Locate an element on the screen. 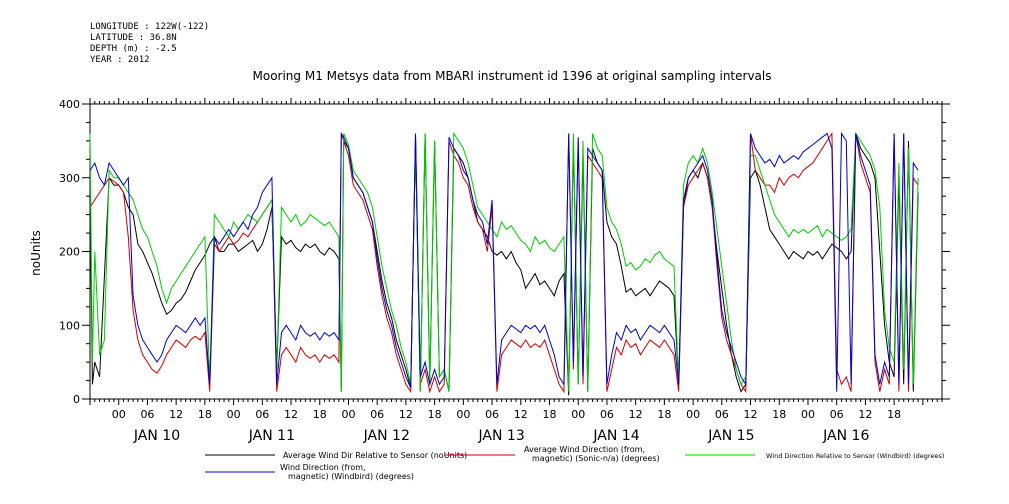  day-label: JAN 10 is located at coordinates (156, 436).